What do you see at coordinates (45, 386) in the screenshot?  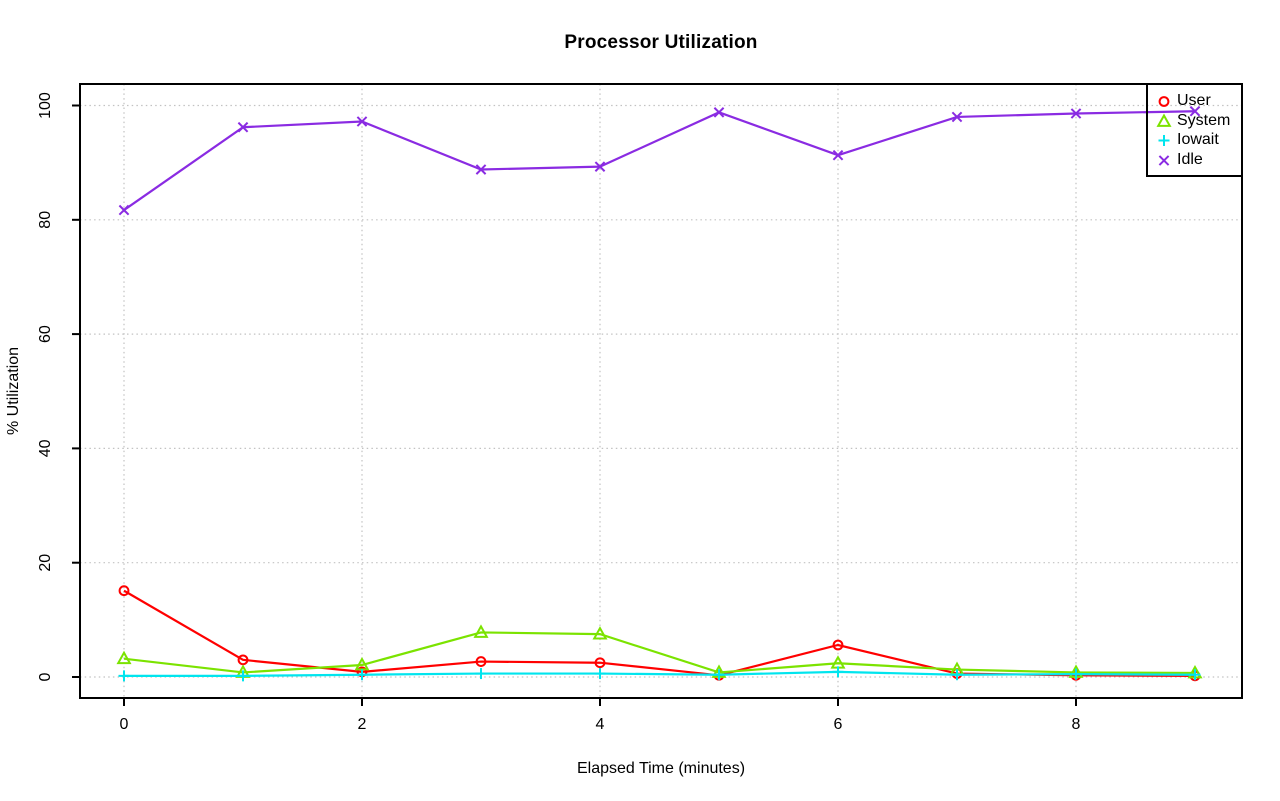 I see `y-tick-labels: 0 20 40 60 80 100` at bounding box center [45, 386].